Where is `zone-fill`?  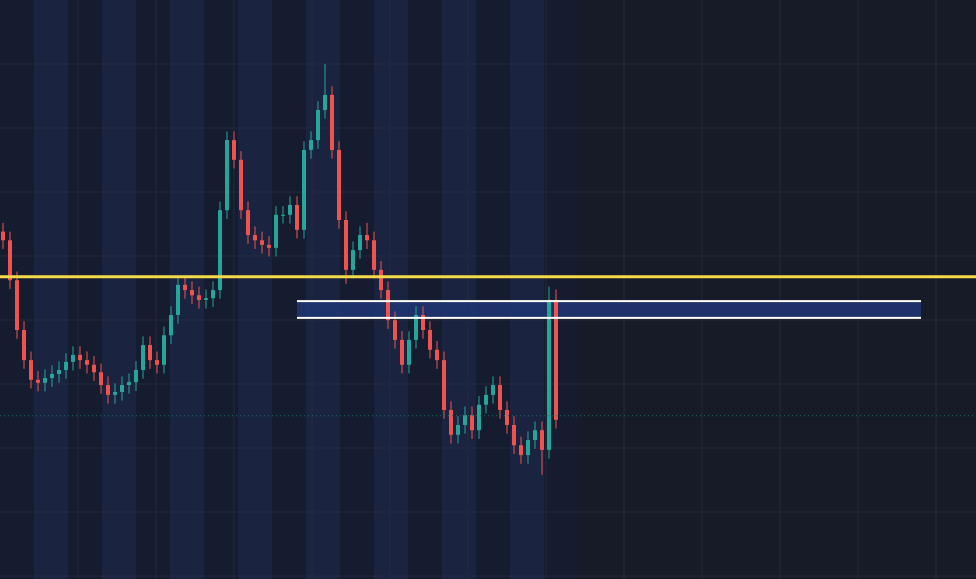
zone-fill is located at coordinates (609, 309).